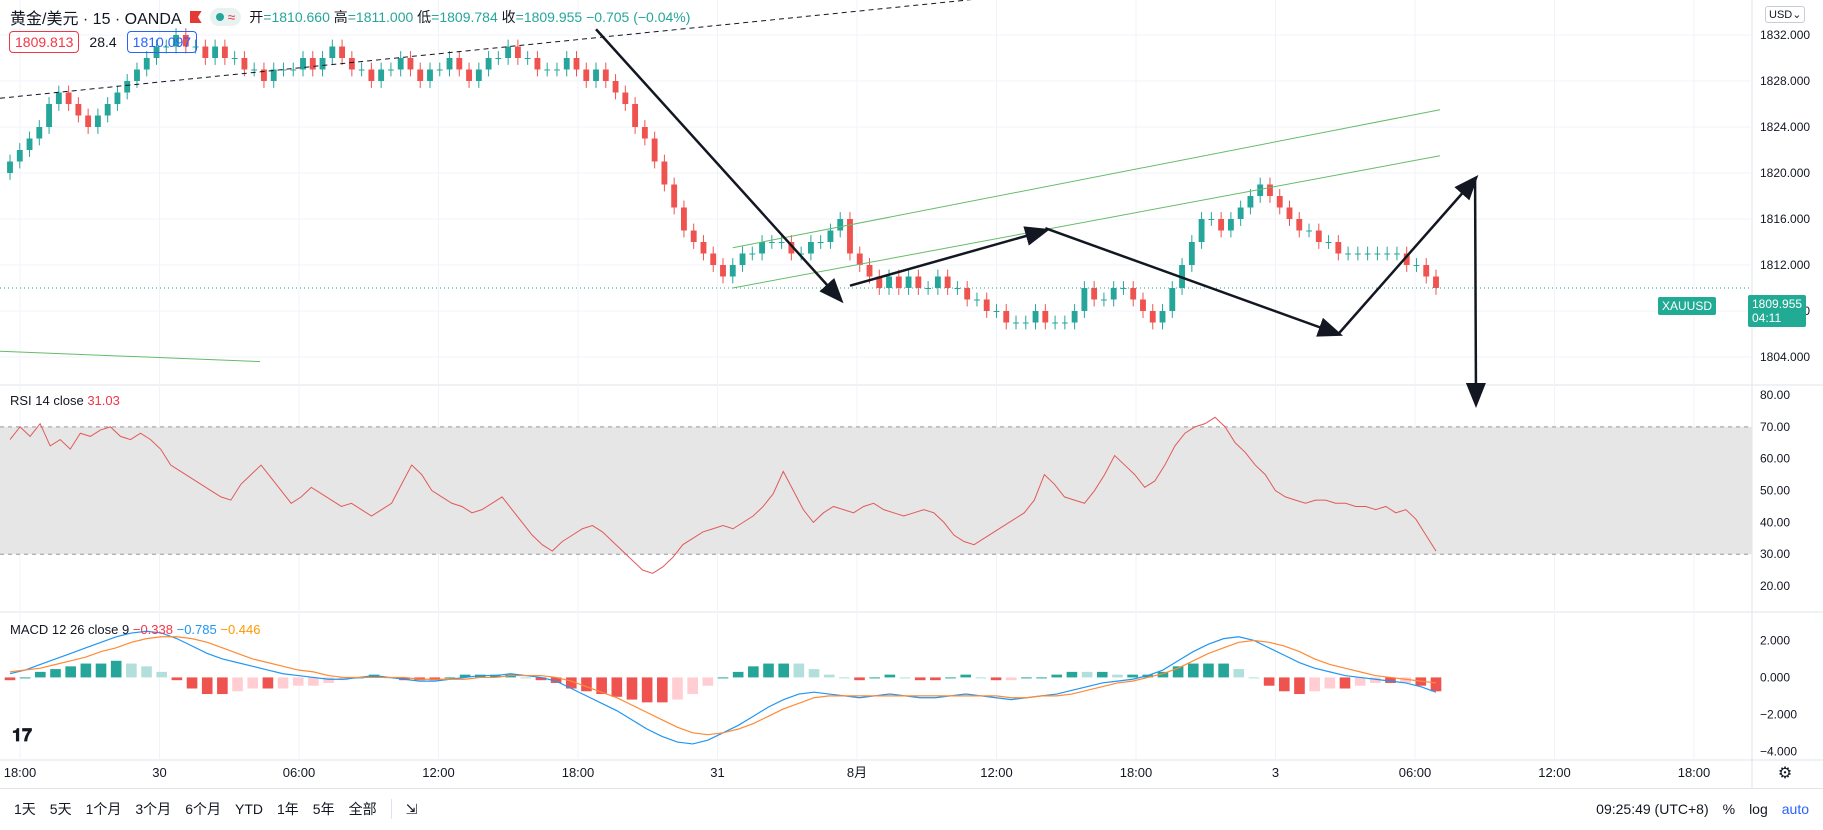 The height and width of the screenshot is (830, 1823). Describe the element at coordinates (723, 495) in the screenshot. I see `rsi-line` at that location.